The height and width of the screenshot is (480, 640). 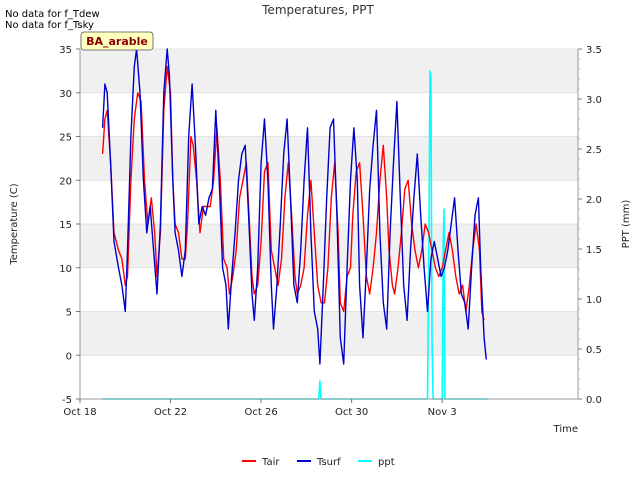 I want to click on y2-tick-label: 1.5, so click(x=594, y=250).